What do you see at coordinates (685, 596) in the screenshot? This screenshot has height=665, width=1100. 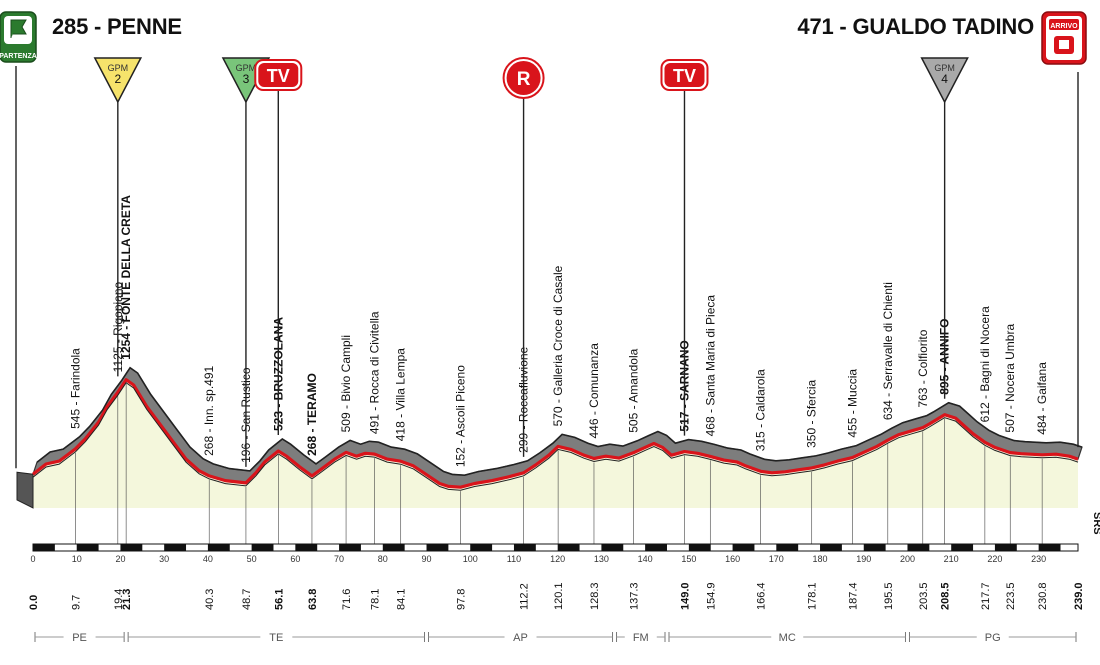 I see `km-label: 149.0` at bounding box center [685, 596].